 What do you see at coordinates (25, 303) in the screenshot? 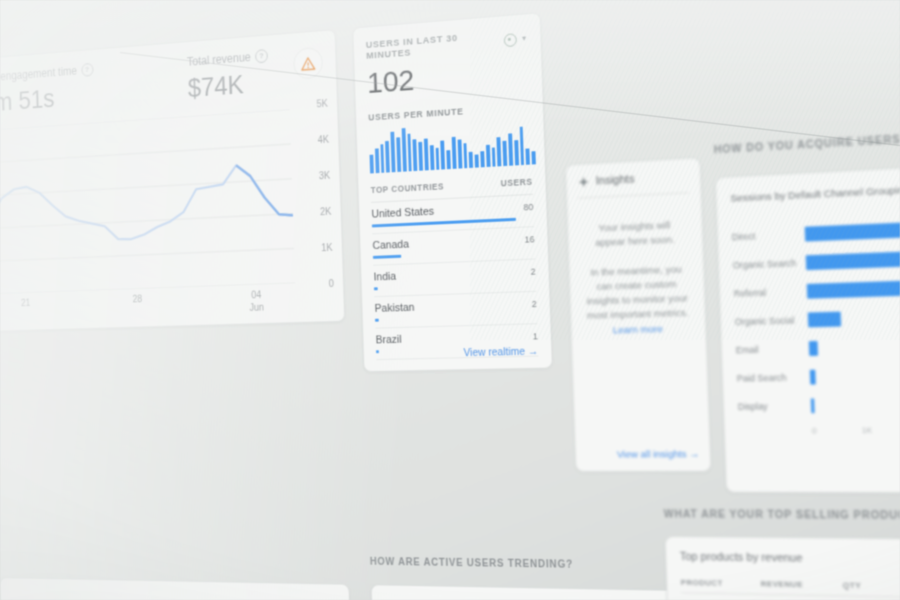
I see `x-tick: 21` at bounding box center [25, 303].